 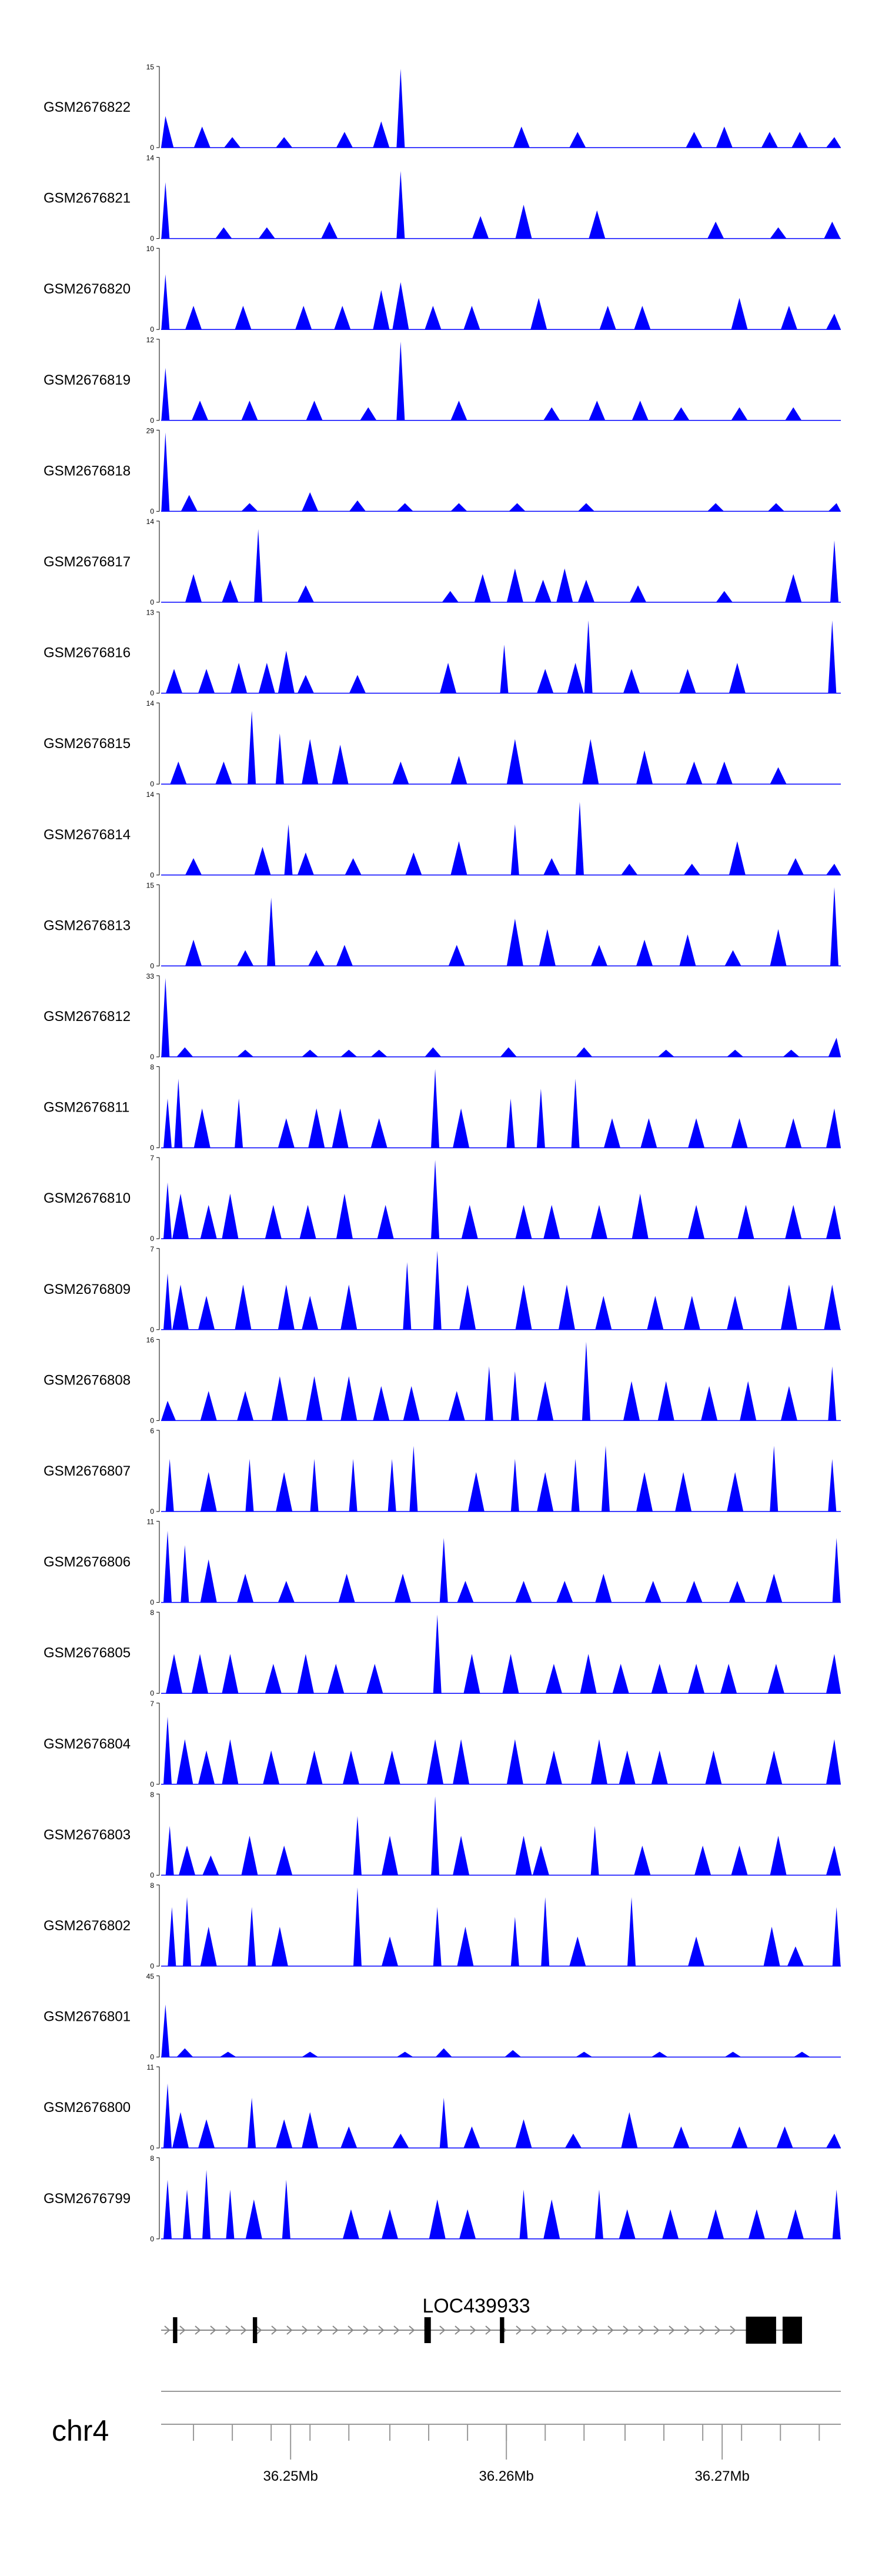 I want to click on track-ymax-label: 10, so click(x=150, y=249).